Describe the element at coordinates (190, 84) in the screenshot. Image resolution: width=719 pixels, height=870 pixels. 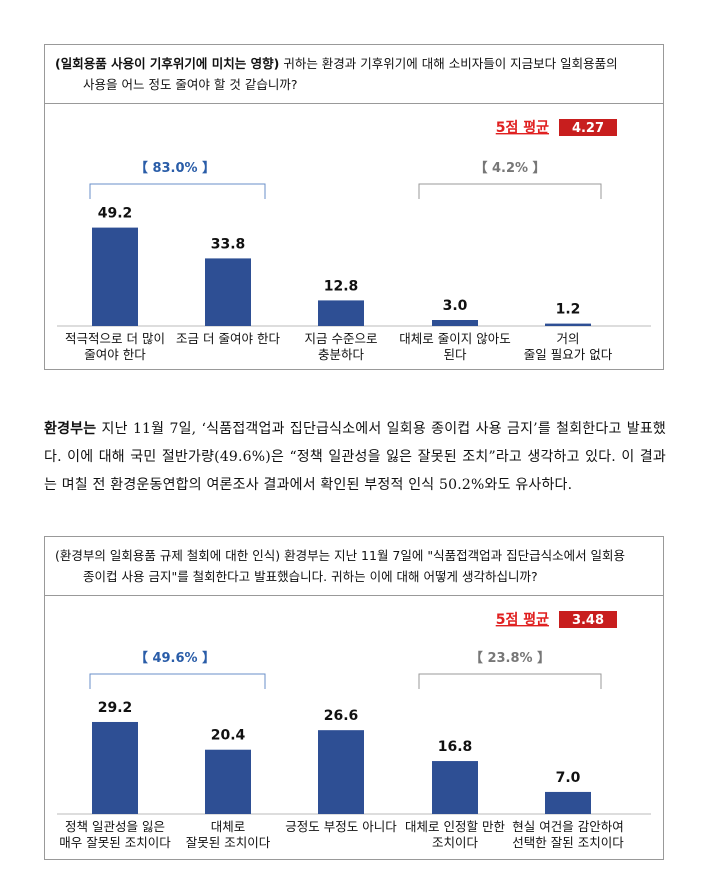
I see `question-line2-1: 사용을 어느 정도 줄여야 할 것 같습니까?` at that location.